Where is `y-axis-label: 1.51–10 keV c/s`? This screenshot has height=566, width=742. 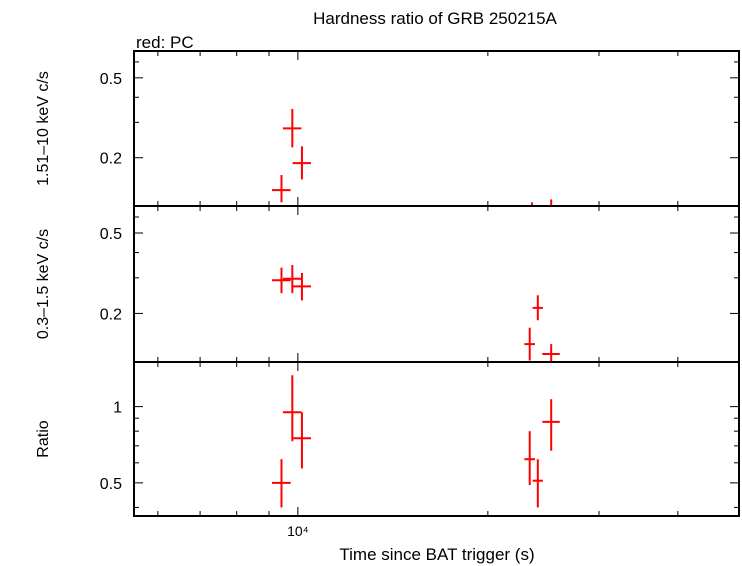
y-axis-label: 1.51–10 keV c/s is located at coordinates (43, 128).